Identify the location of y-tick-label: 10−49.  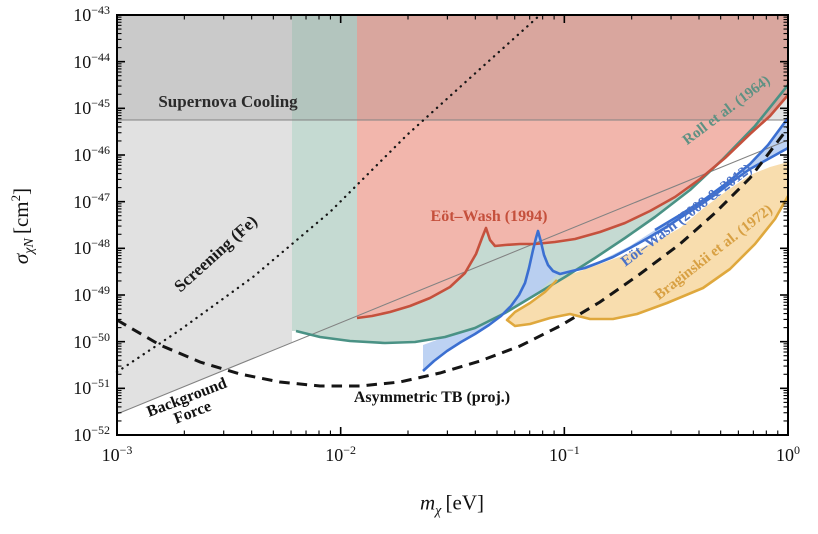
(91, 294).